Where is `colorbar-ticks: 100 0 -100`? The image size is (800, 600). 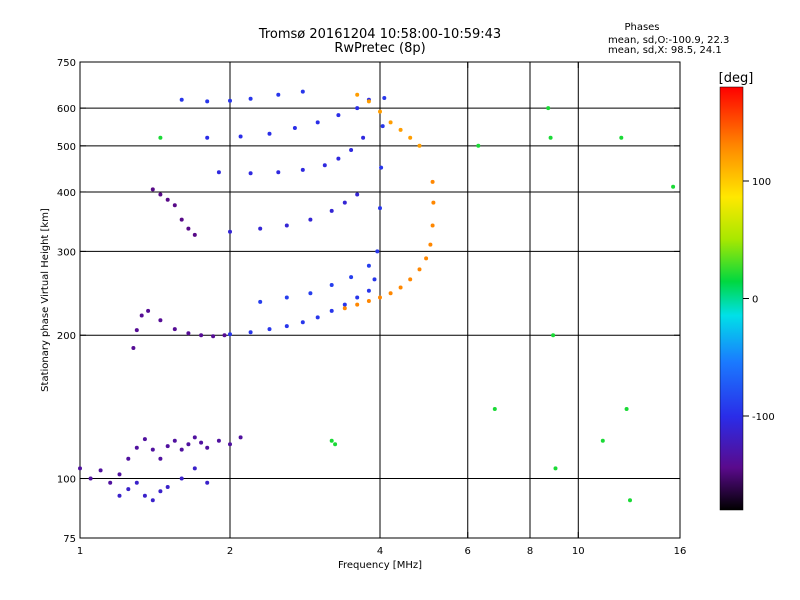 colorbar-ticks: 100 0 -100 is located at coordinates (759, 300).